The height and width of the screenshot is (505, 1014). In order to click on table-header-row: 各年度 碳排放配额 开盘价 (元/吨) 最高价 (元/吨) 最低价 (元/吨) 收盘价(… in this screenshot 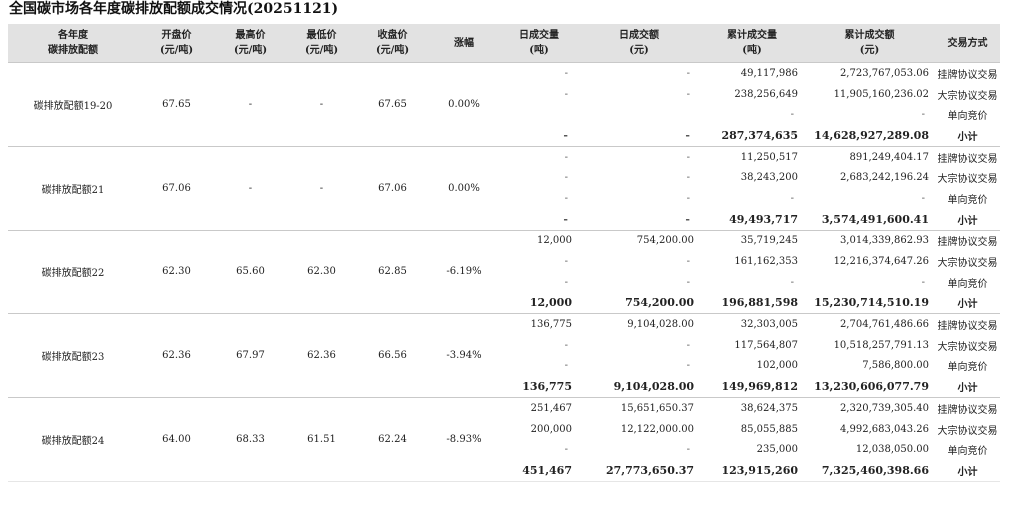, I will do `click(504, 43)`.